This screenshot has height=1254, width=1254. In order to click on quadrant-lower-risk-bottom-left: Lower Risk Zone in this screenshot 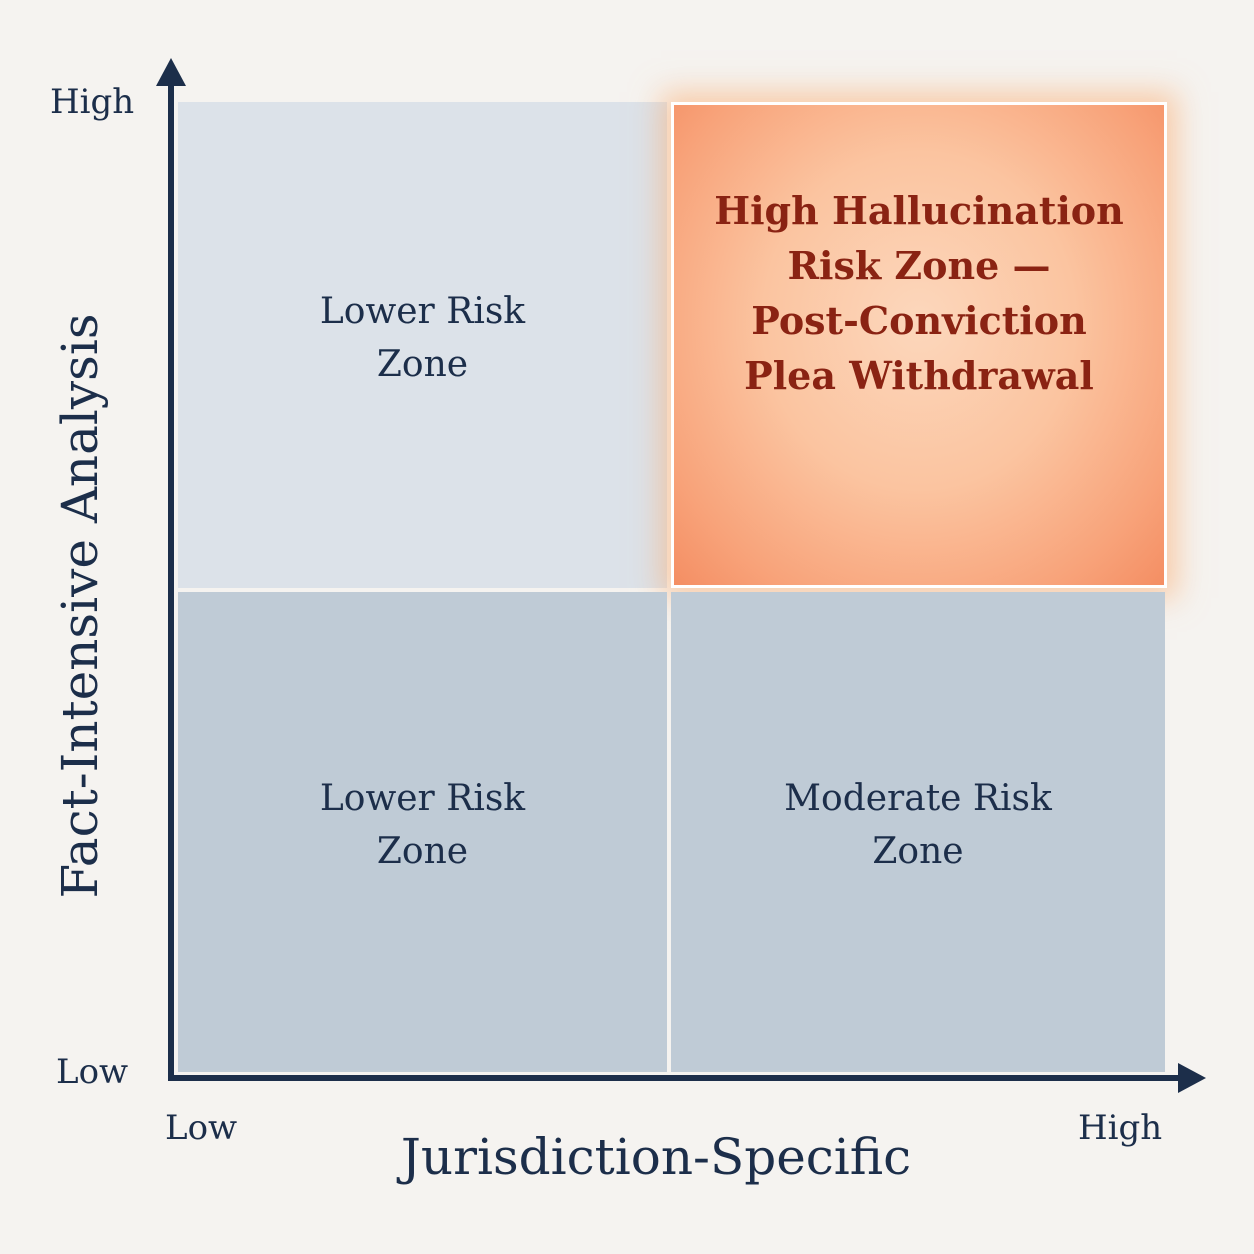, I will do `click(422, 832)`.